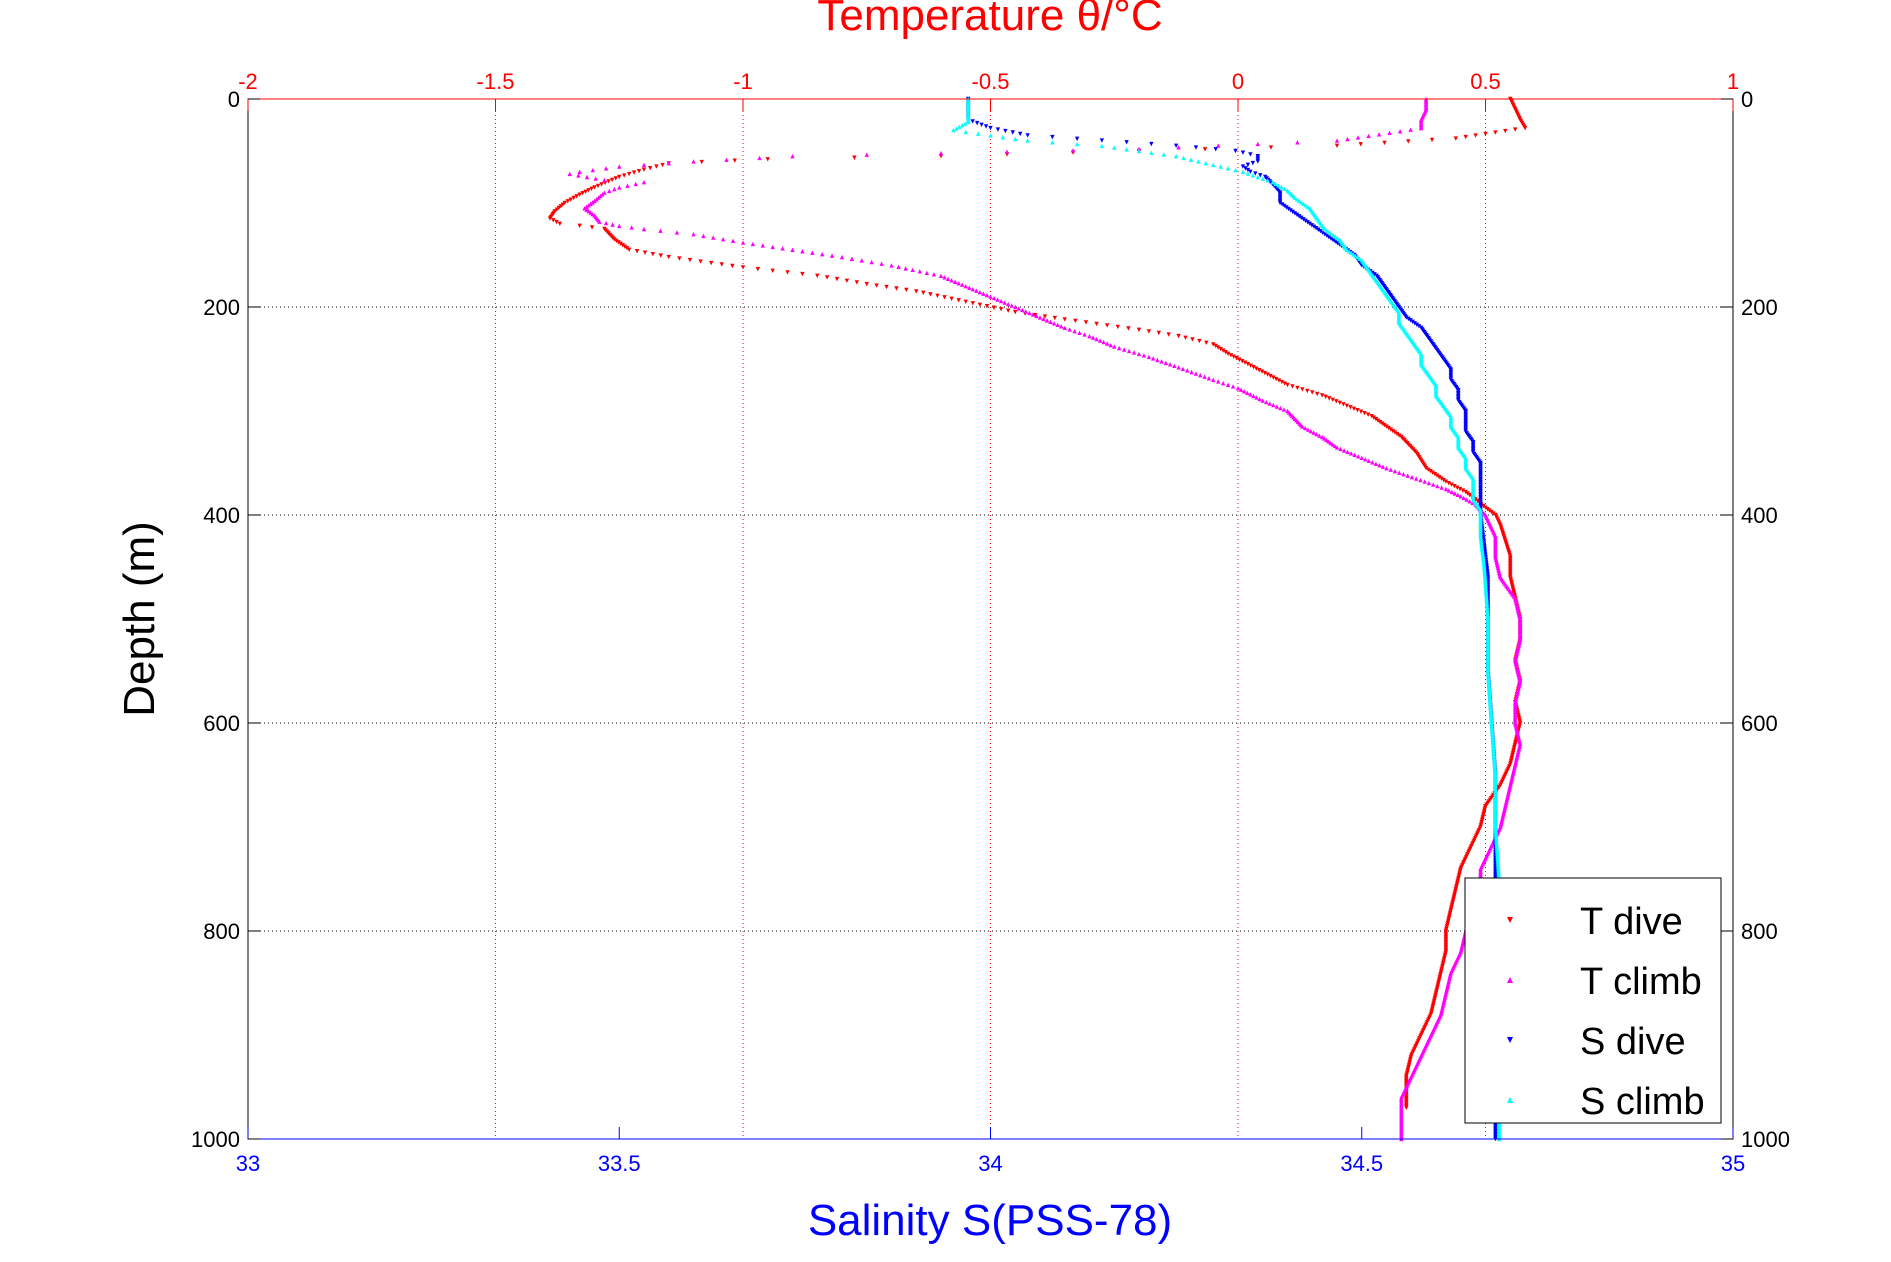 The width and height of the screenshot is (1891, 1262). I want to click on bottom-axis-tick-label: 35, so click(1733, 1163).